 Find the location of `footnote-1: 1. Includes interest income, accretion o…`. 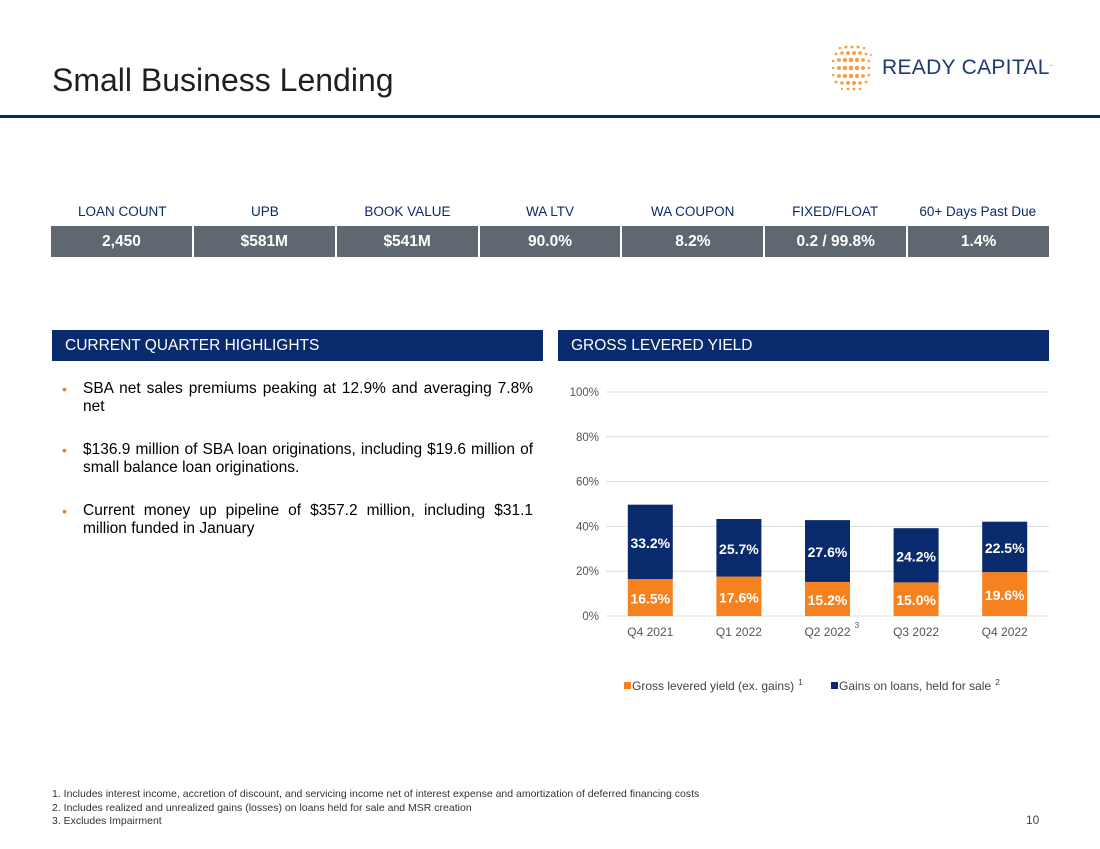

footnote-1: 1. Includes interest income, accretion o… is located at coordinates (376, 794).